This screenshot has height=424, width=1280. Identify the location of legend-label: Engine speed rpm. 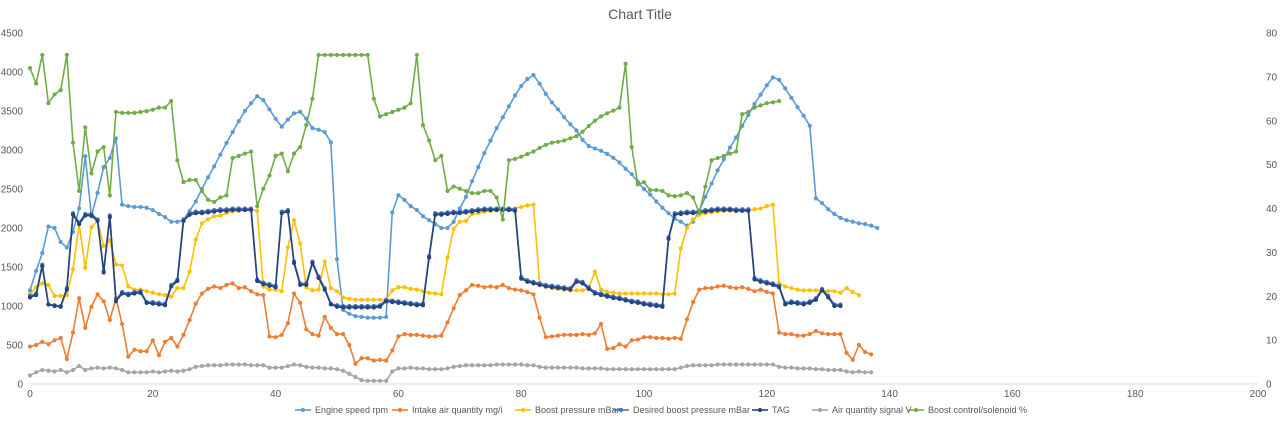
(351, 410).